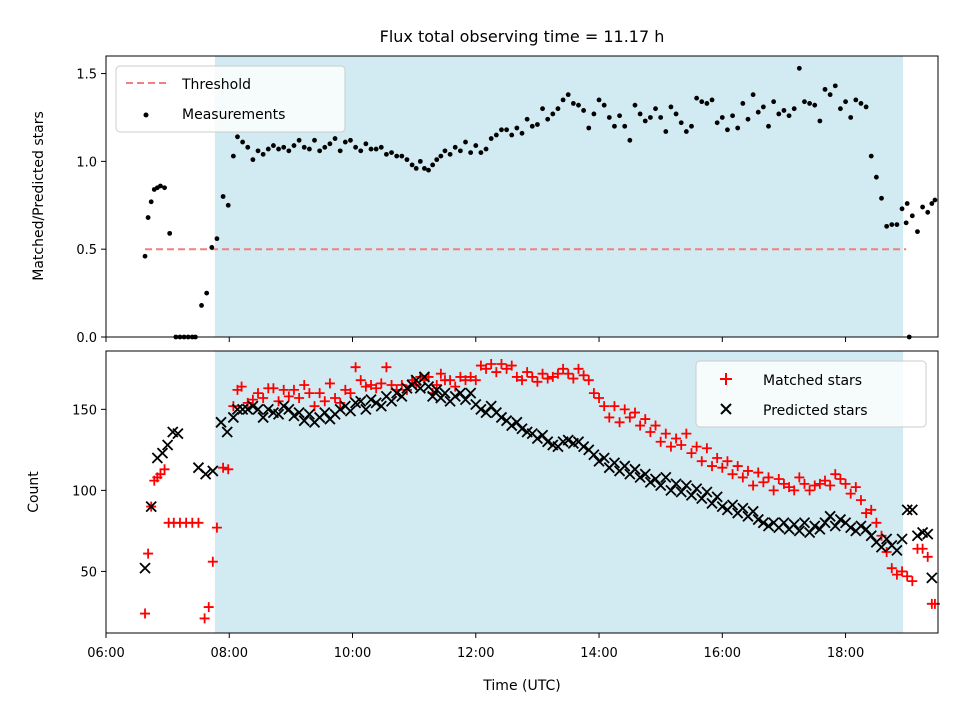 The width and height of the screenshot is (960, 720). What do you see at coordinates (34, 492) in the screenshot?
I see `bottom-ylabel: Count` at bounding box center [34, 492].